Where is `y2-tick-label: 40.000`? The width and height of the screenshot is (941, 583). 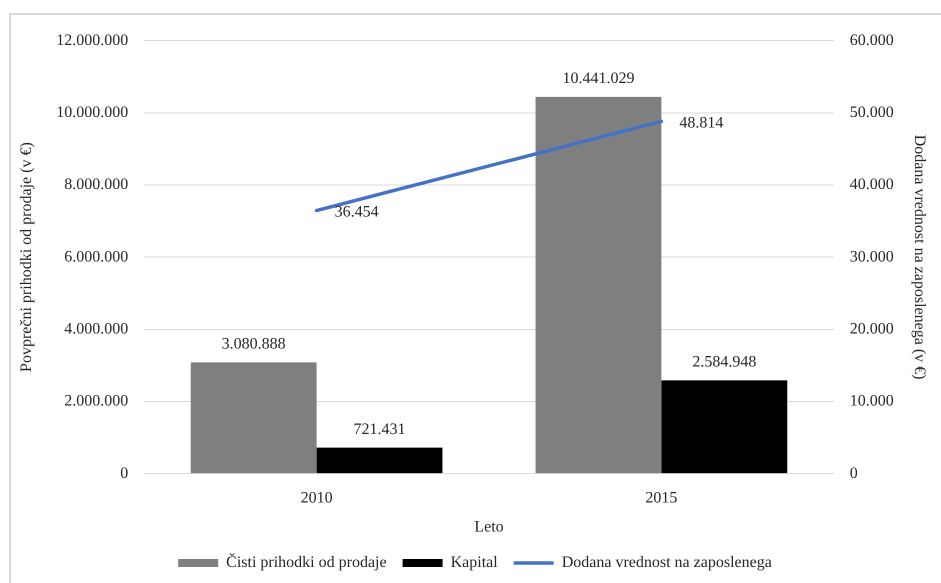
y2-tick-label: 40.000 is located at coordinates (872, 185).